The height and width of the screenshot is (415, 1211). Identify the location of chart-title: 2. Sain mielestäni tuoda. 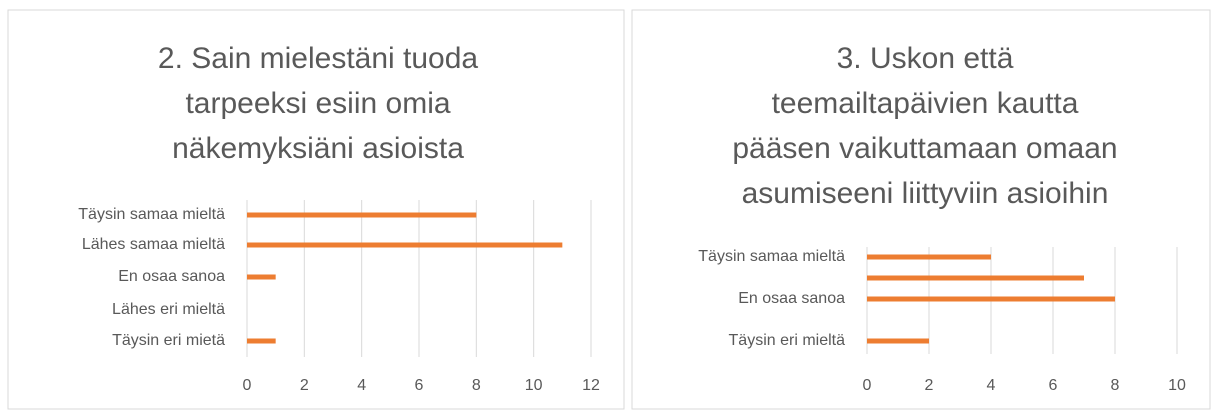
(318, 58).